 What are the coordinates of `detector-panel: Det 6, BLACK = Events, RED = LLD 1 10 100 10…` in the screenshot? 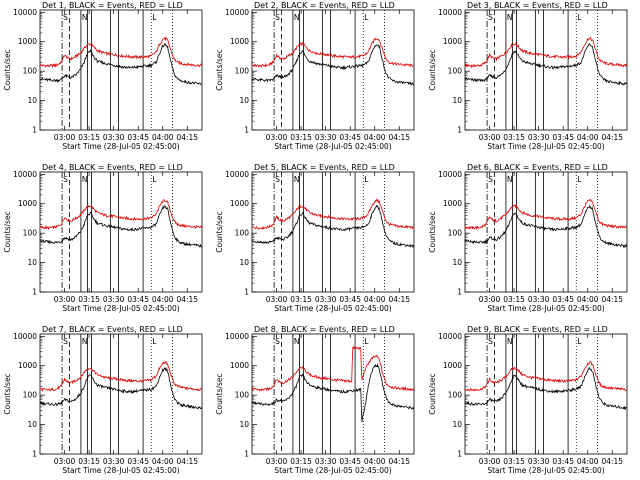 It's located at (528, 238).